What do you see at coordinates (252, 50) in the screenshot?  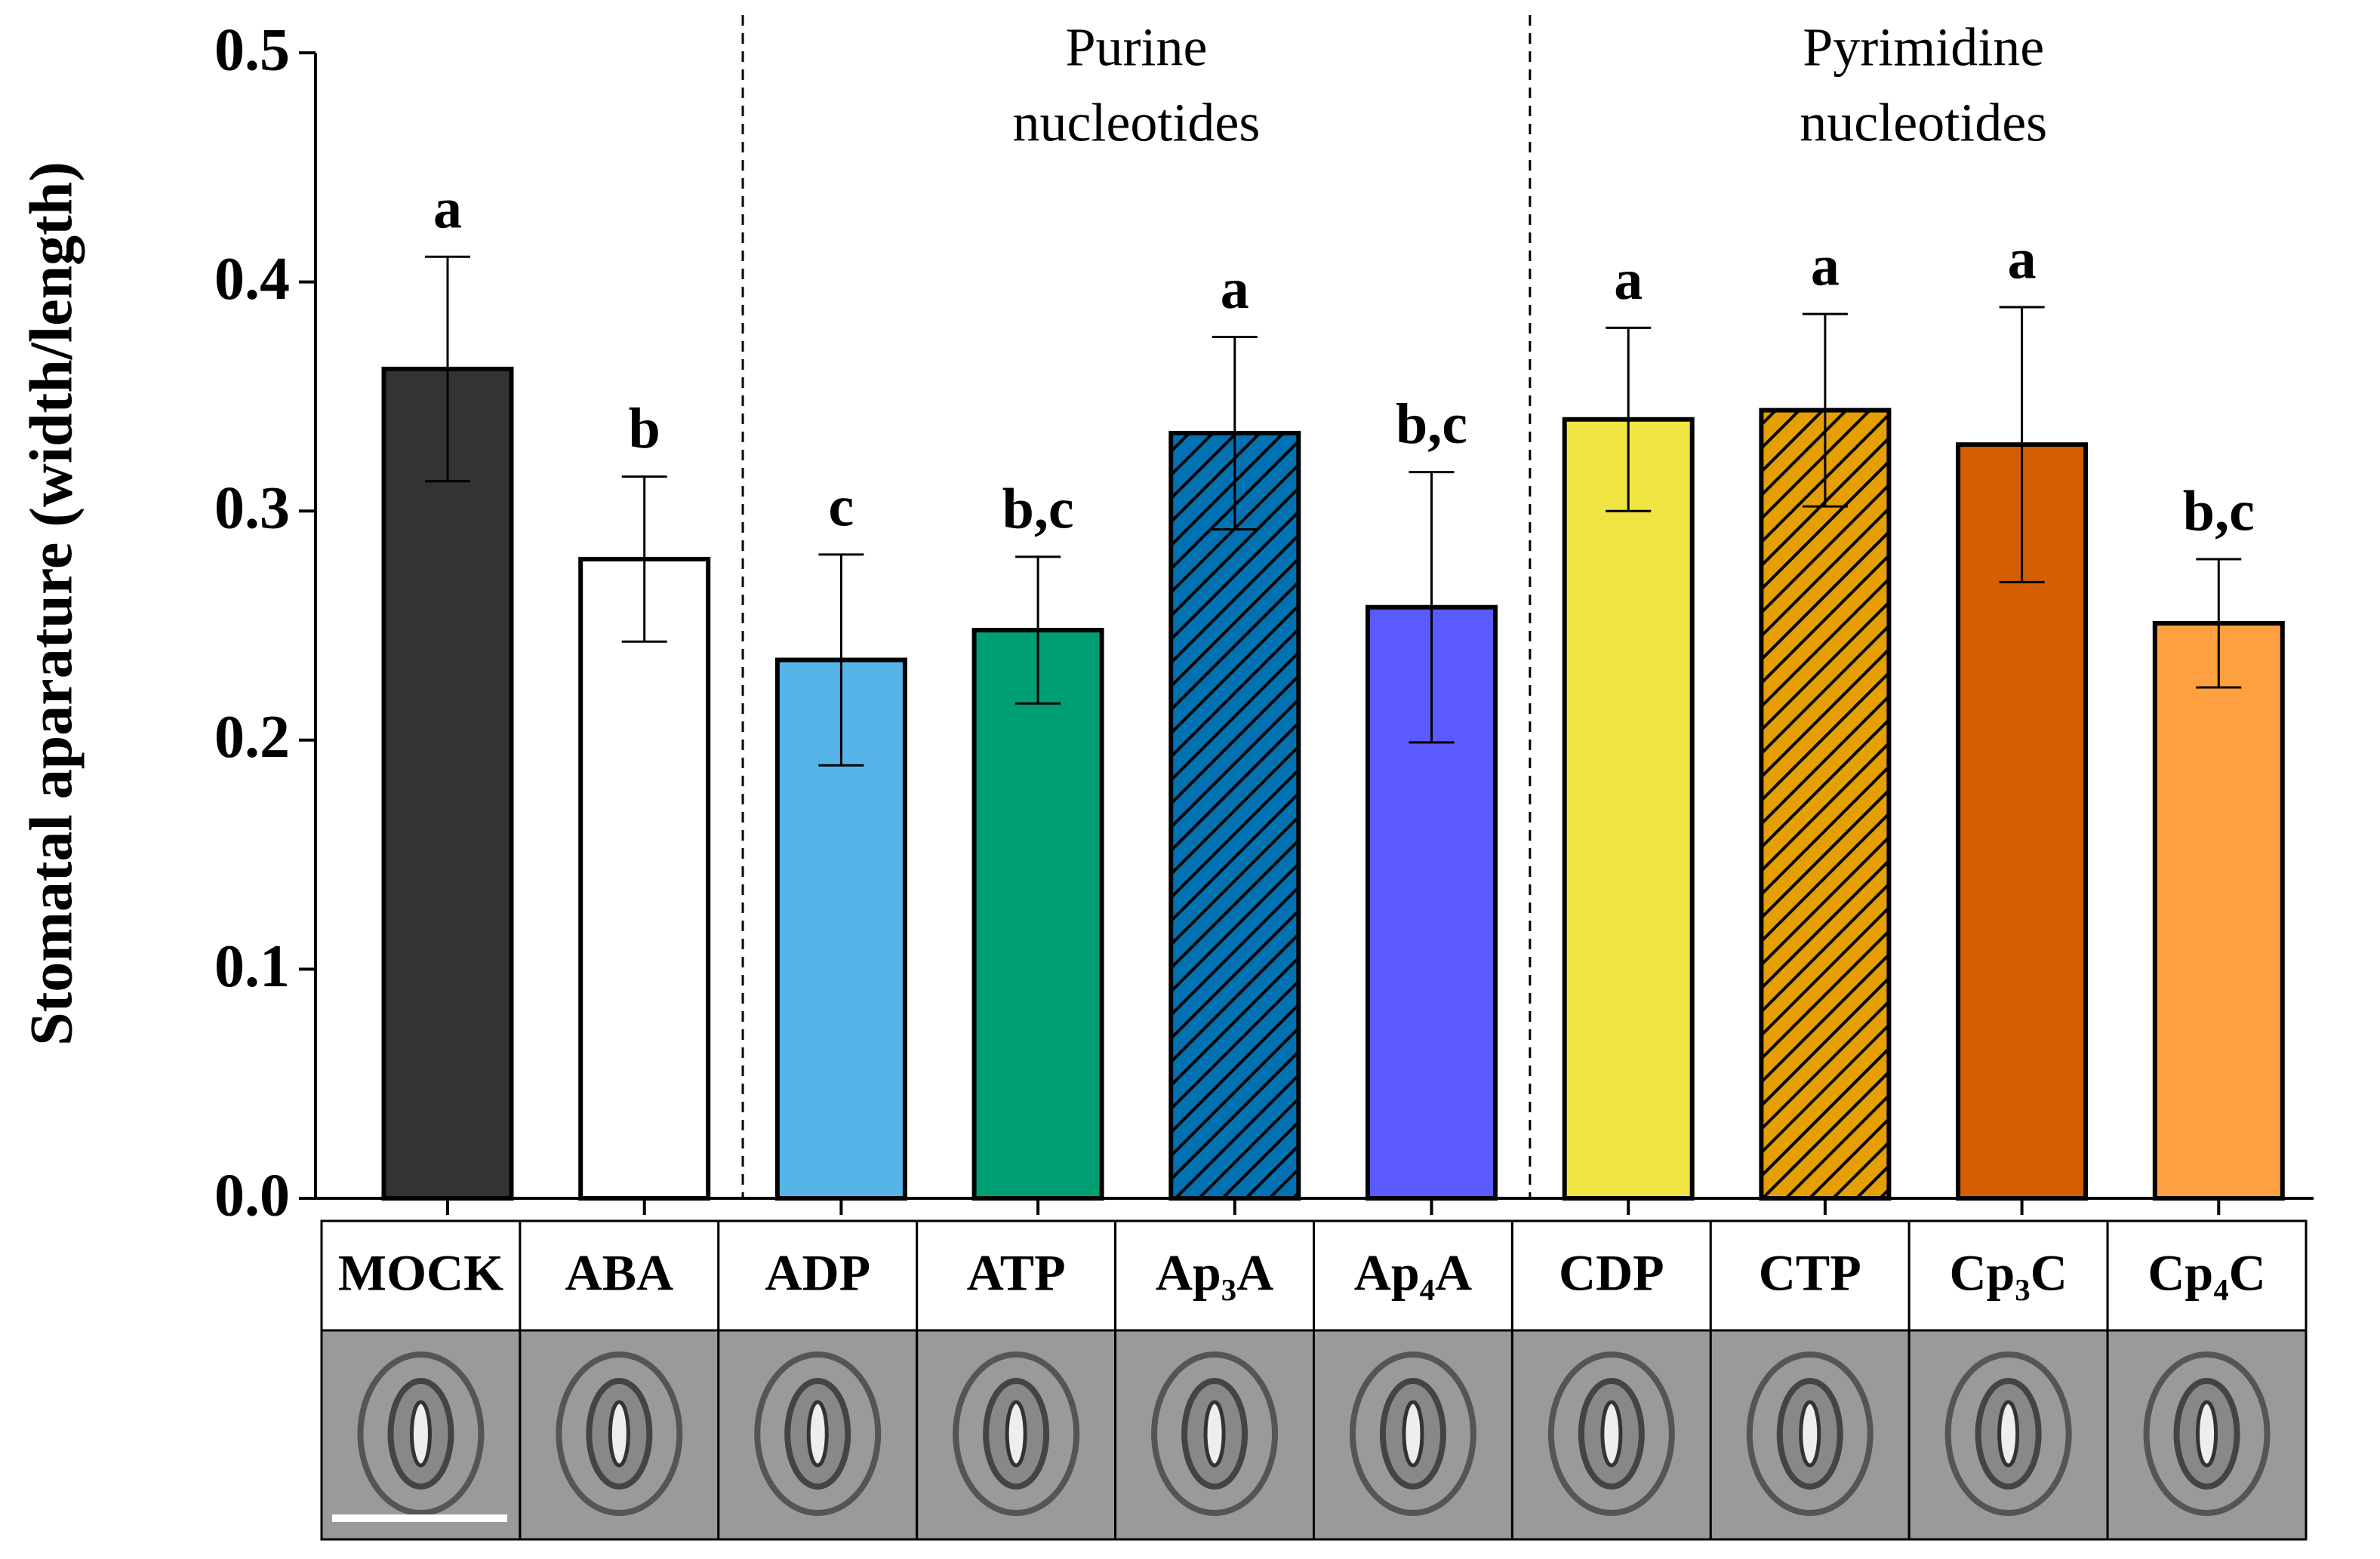 I see `y-tick-label: 0.5` at bounding box center [252, 50].